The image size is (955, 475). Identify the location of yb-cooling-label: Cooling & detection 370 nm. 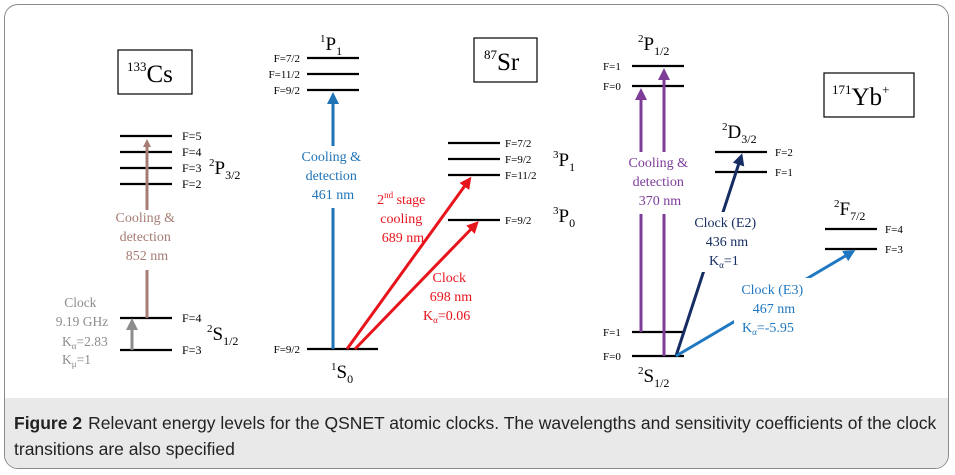
(659, 182).